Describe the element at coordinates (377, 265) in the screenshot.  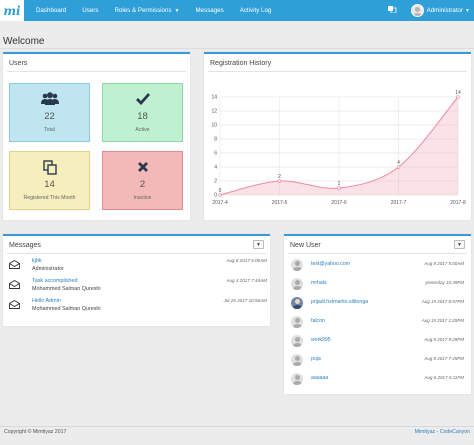
I see `new-user-item: test@yahoo.com Aug 8 2017 5:00AM` at that location.